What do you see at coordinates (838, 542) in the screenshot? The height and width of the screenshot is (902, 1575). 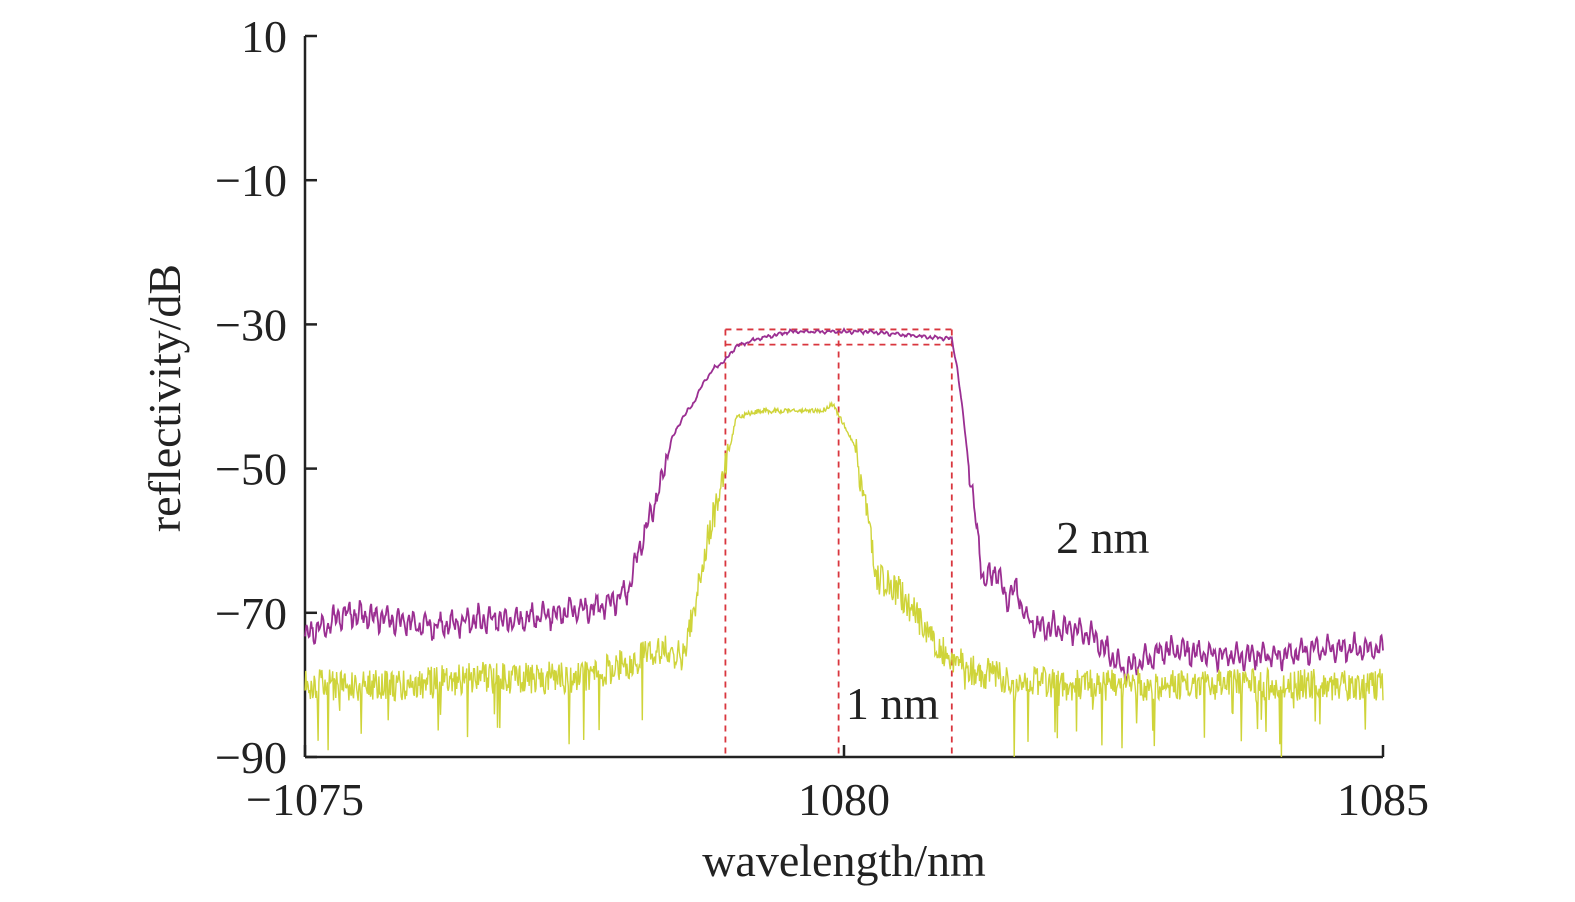 I see `reference-lines` at bounding box center [838, 542].